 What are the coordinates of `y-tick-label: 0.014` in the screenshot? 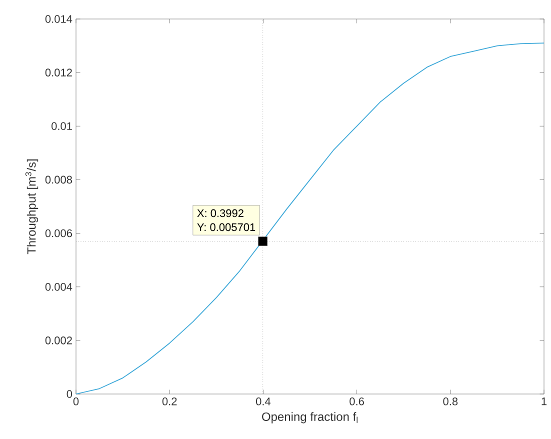 It's located at (58, 19).